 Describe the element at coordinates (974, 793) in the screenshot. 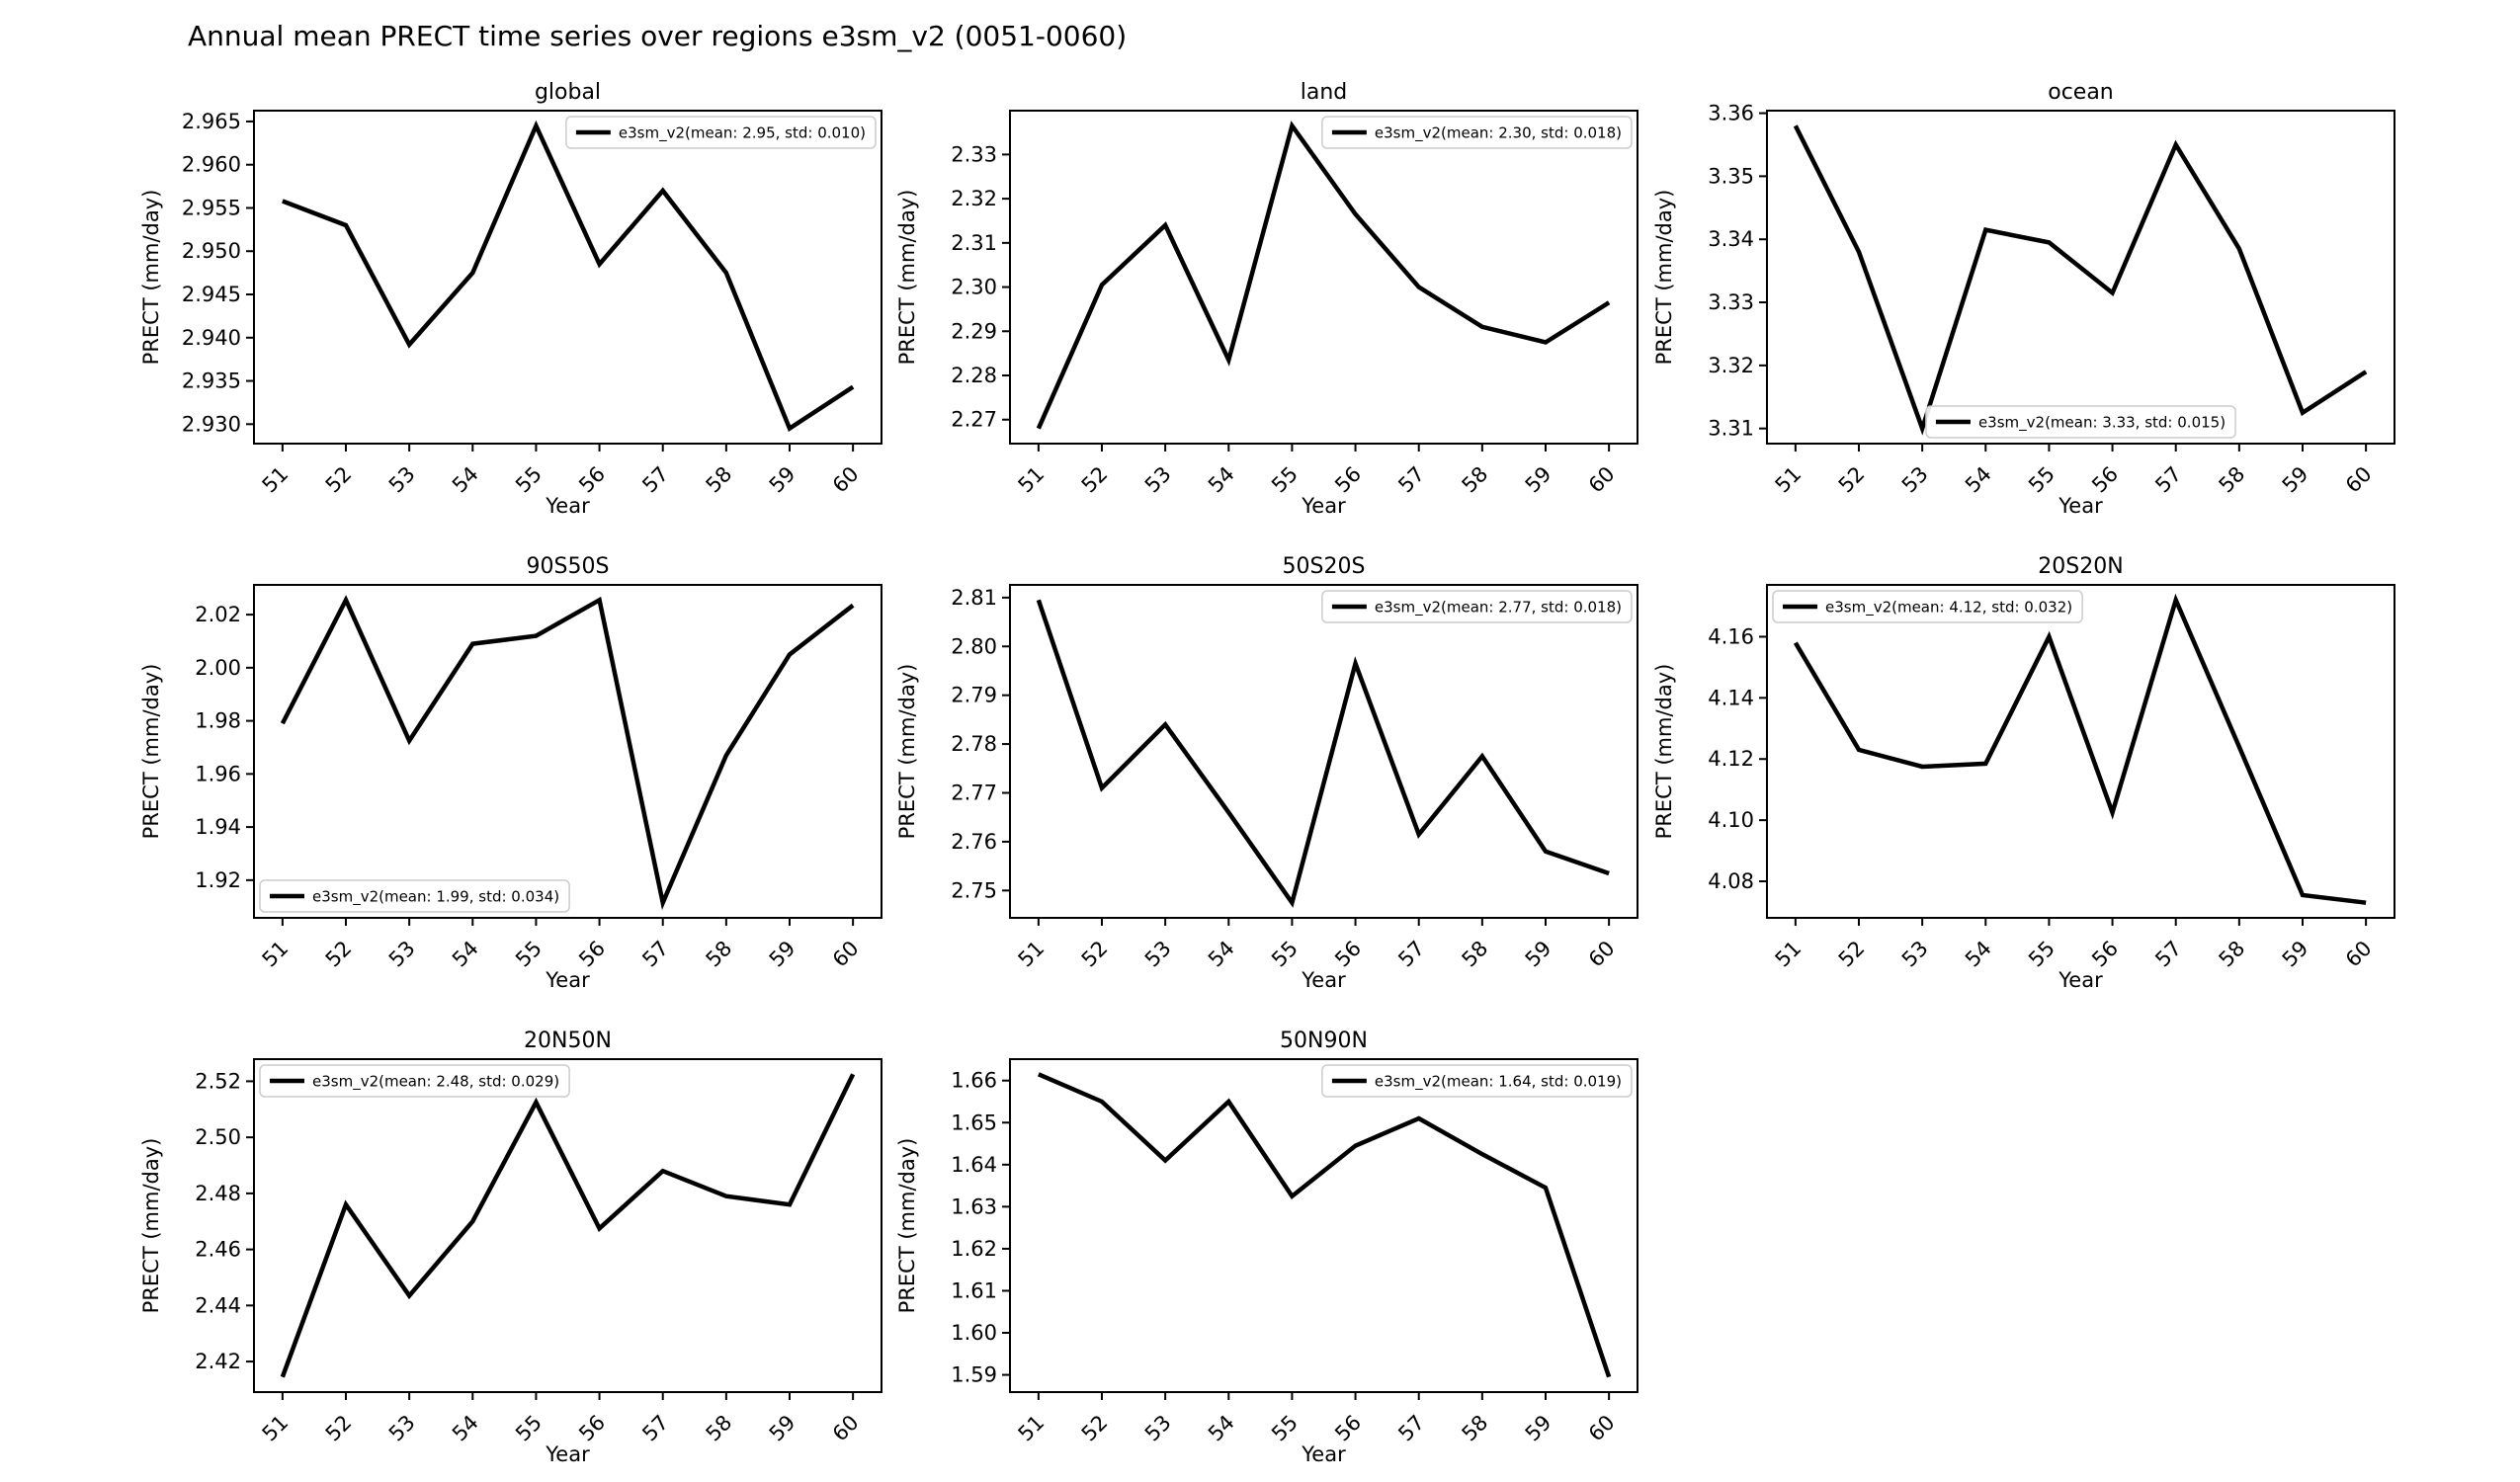

I see `y-tick-label: 2.77` at that location.